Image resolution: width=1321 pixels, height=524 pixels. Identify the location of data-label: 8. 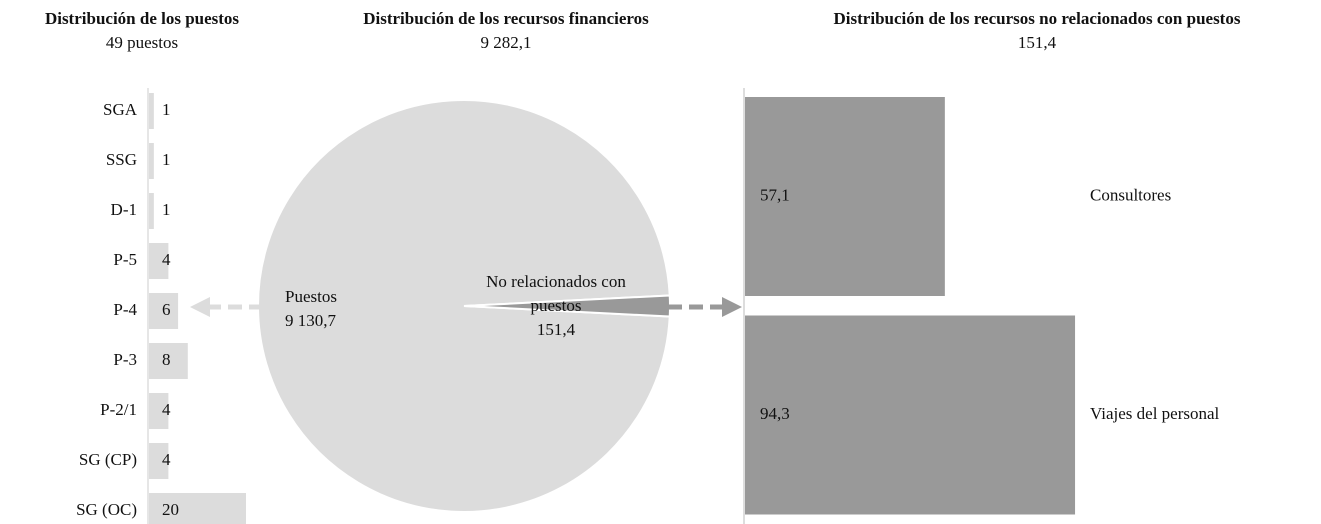
(166, 359).